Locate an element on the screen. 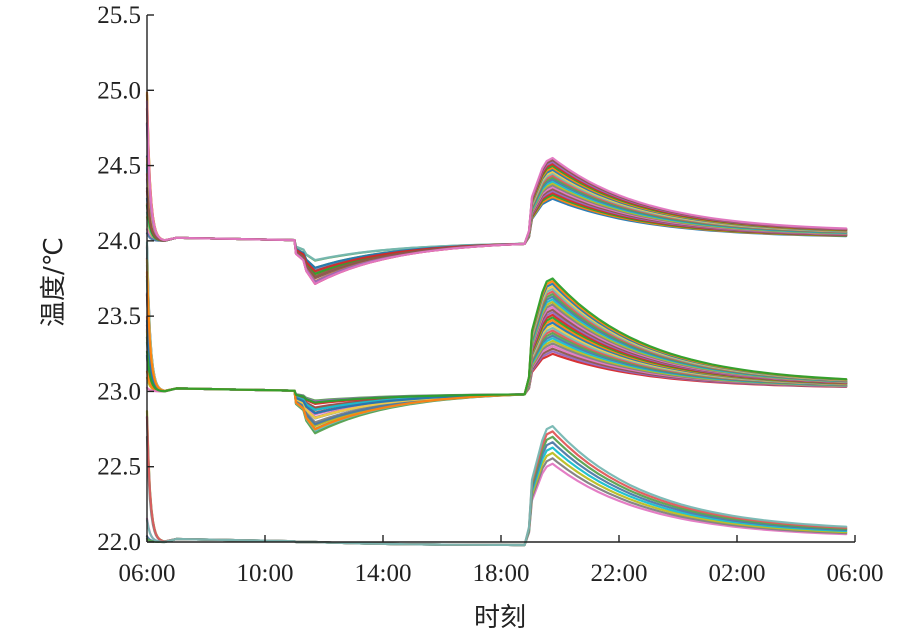 The height and width of the screenshot is (638, 922). y-tick-label: 25.0 is located at coordinates (119, 90).